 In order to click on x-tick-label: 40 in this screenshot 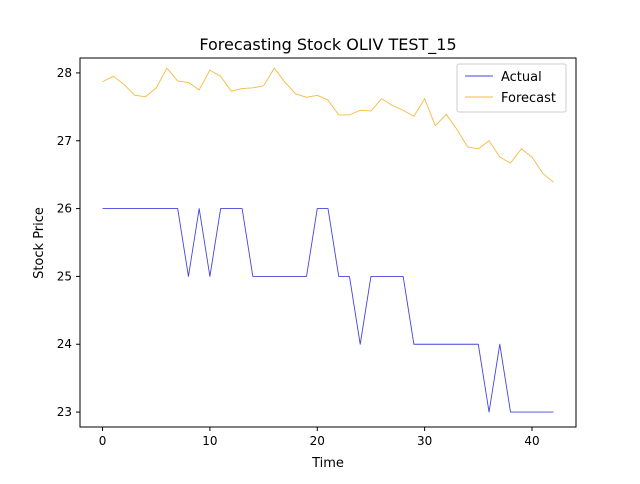, I will do `click(531, 441)`.